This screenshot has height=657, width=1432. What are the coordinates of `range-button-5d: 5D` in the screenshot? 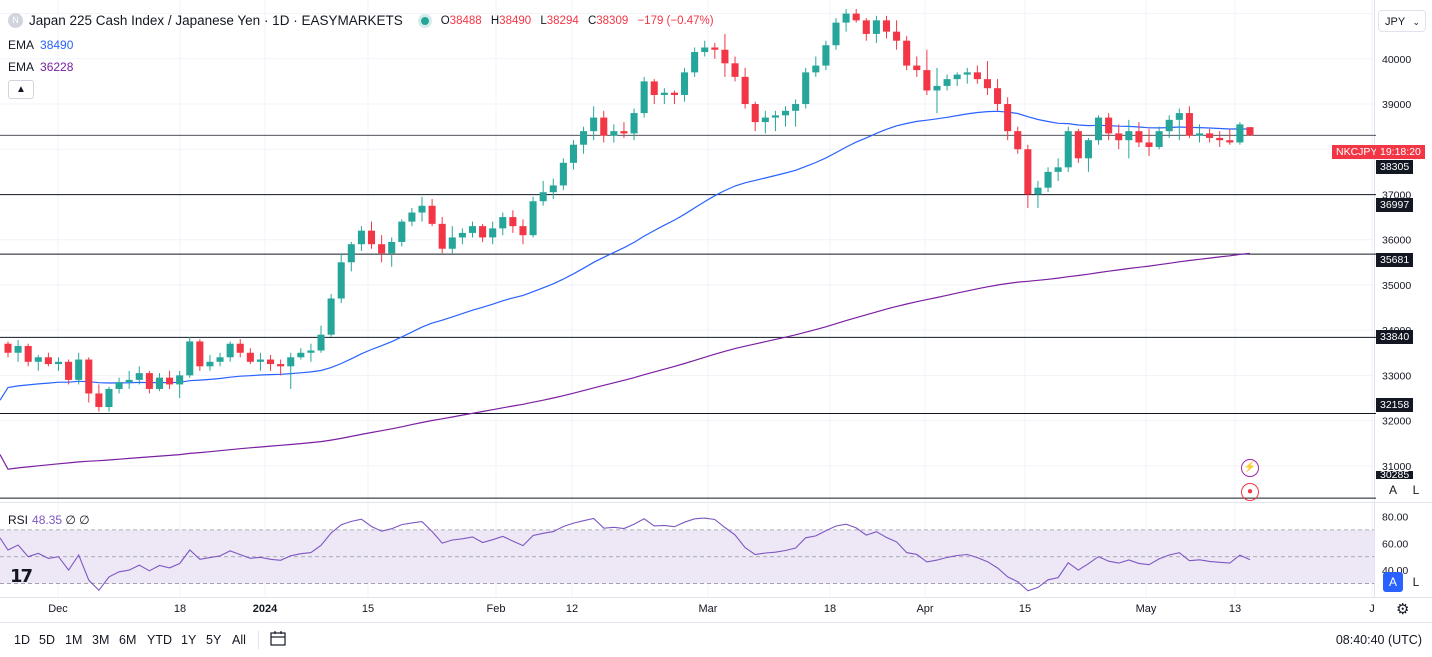 It's located at (47, 640).